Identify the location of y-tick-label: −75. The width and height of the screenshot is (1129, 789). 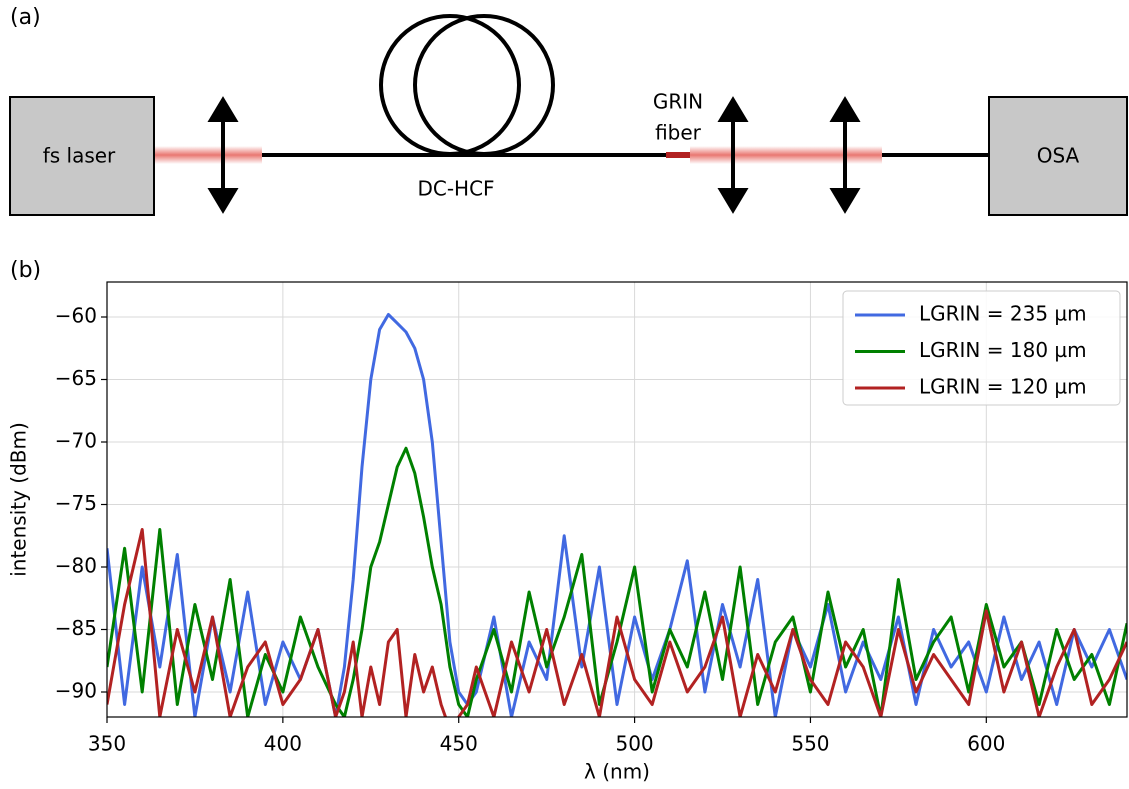
(76, 503).